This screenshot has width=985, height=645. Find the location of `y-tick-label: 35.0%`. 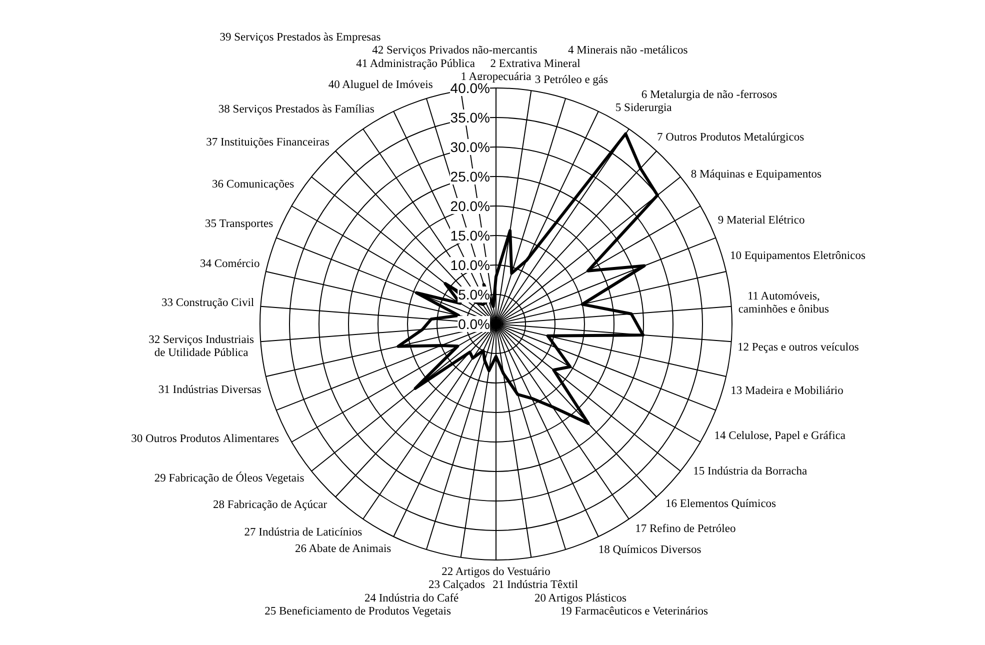

y-tick-label: 35.0% is located at coordinates (470, 118).